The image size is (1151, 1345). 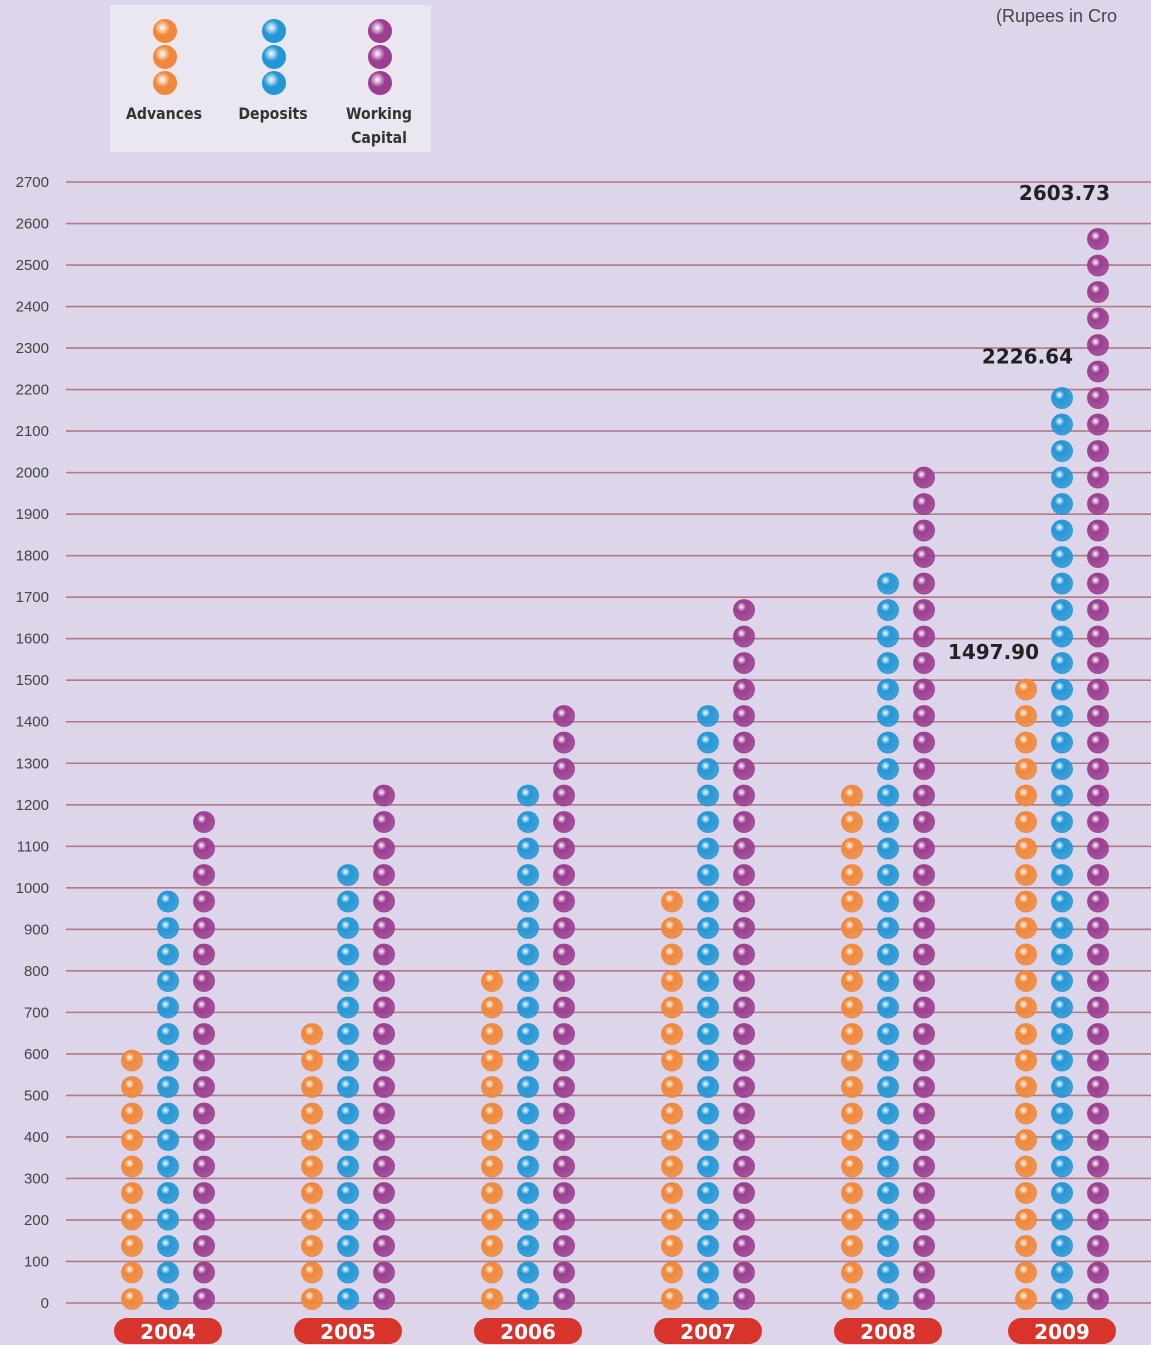 I want to click on x-tick-badge-2005: 2005, so click(x=348, y=1331).